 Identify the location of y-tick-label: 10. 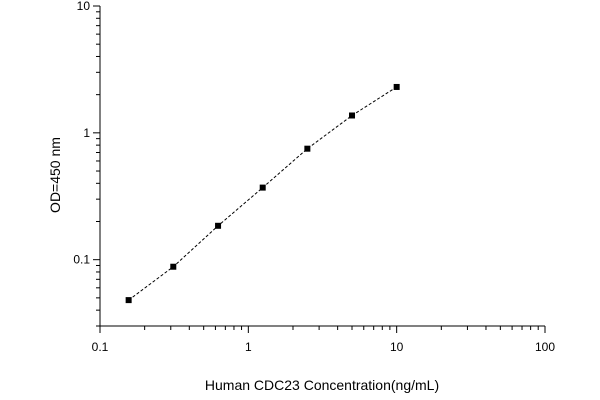
(84, 6).